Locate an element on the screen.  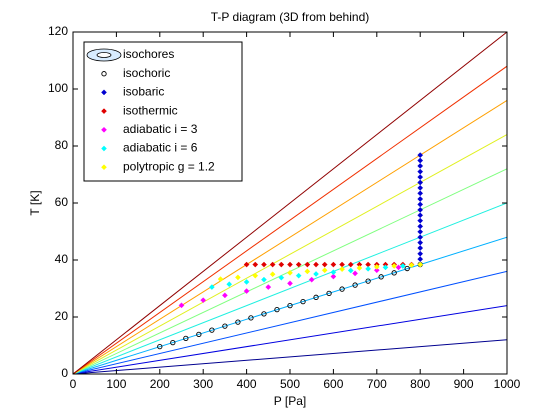
y-tick-label: 40 is located at coordinates (62, 259).